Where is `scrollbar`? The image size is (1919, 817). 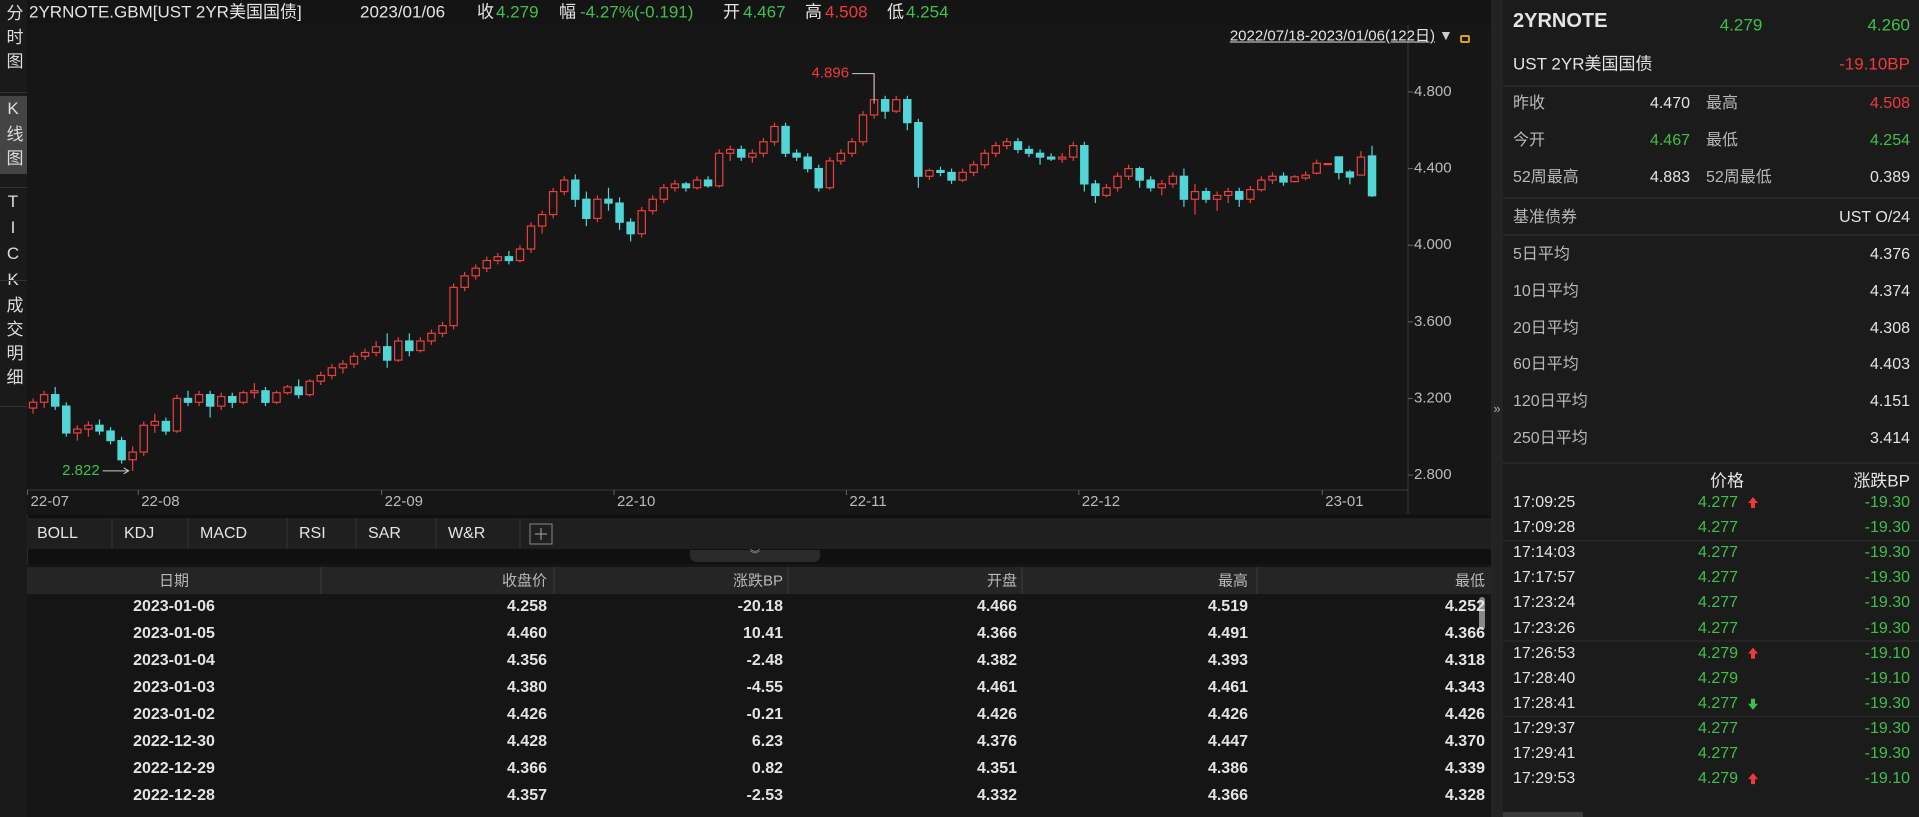
scrollbar is located at coordinates (1482, 613).